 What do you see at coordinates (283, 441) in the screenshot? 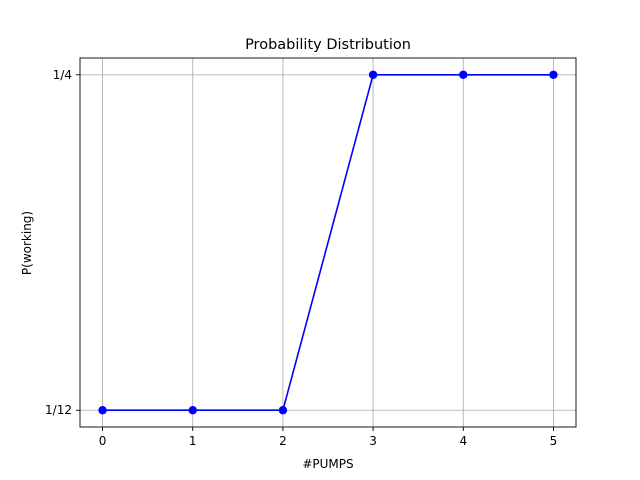
I see `x-tick-label: 2` at bounding box center [283, 441].